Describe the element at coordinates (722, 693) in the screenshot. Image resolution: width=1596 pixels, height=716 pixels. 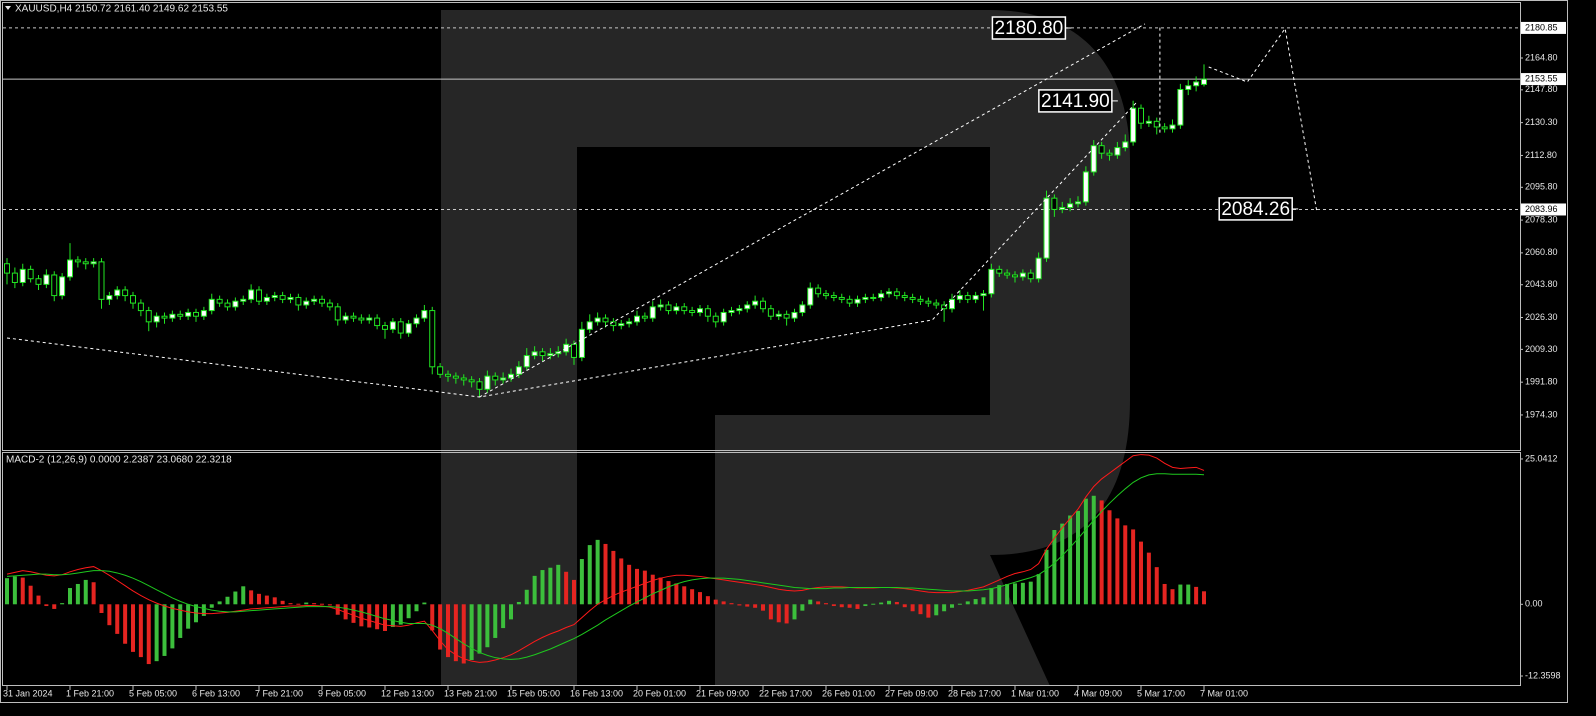
I see `x-tick-label: 21 Feb 09:00` at that location.